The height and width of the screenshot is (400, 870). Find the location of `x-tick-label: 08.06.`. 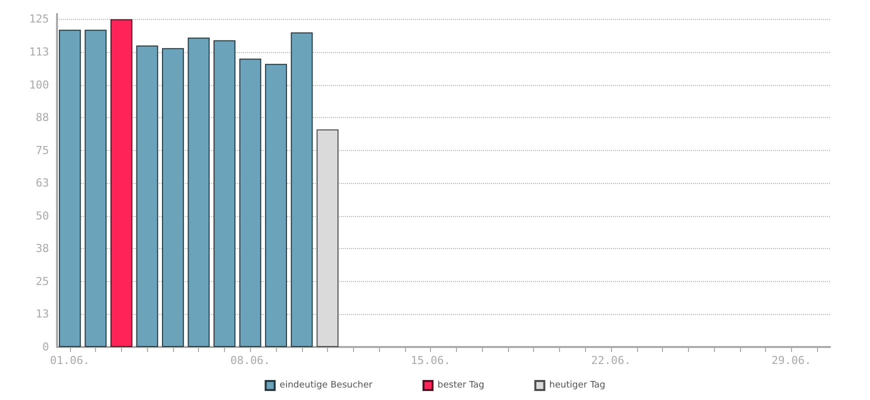

x-tick-label: 08.06. is located at coordinates (250, 360).